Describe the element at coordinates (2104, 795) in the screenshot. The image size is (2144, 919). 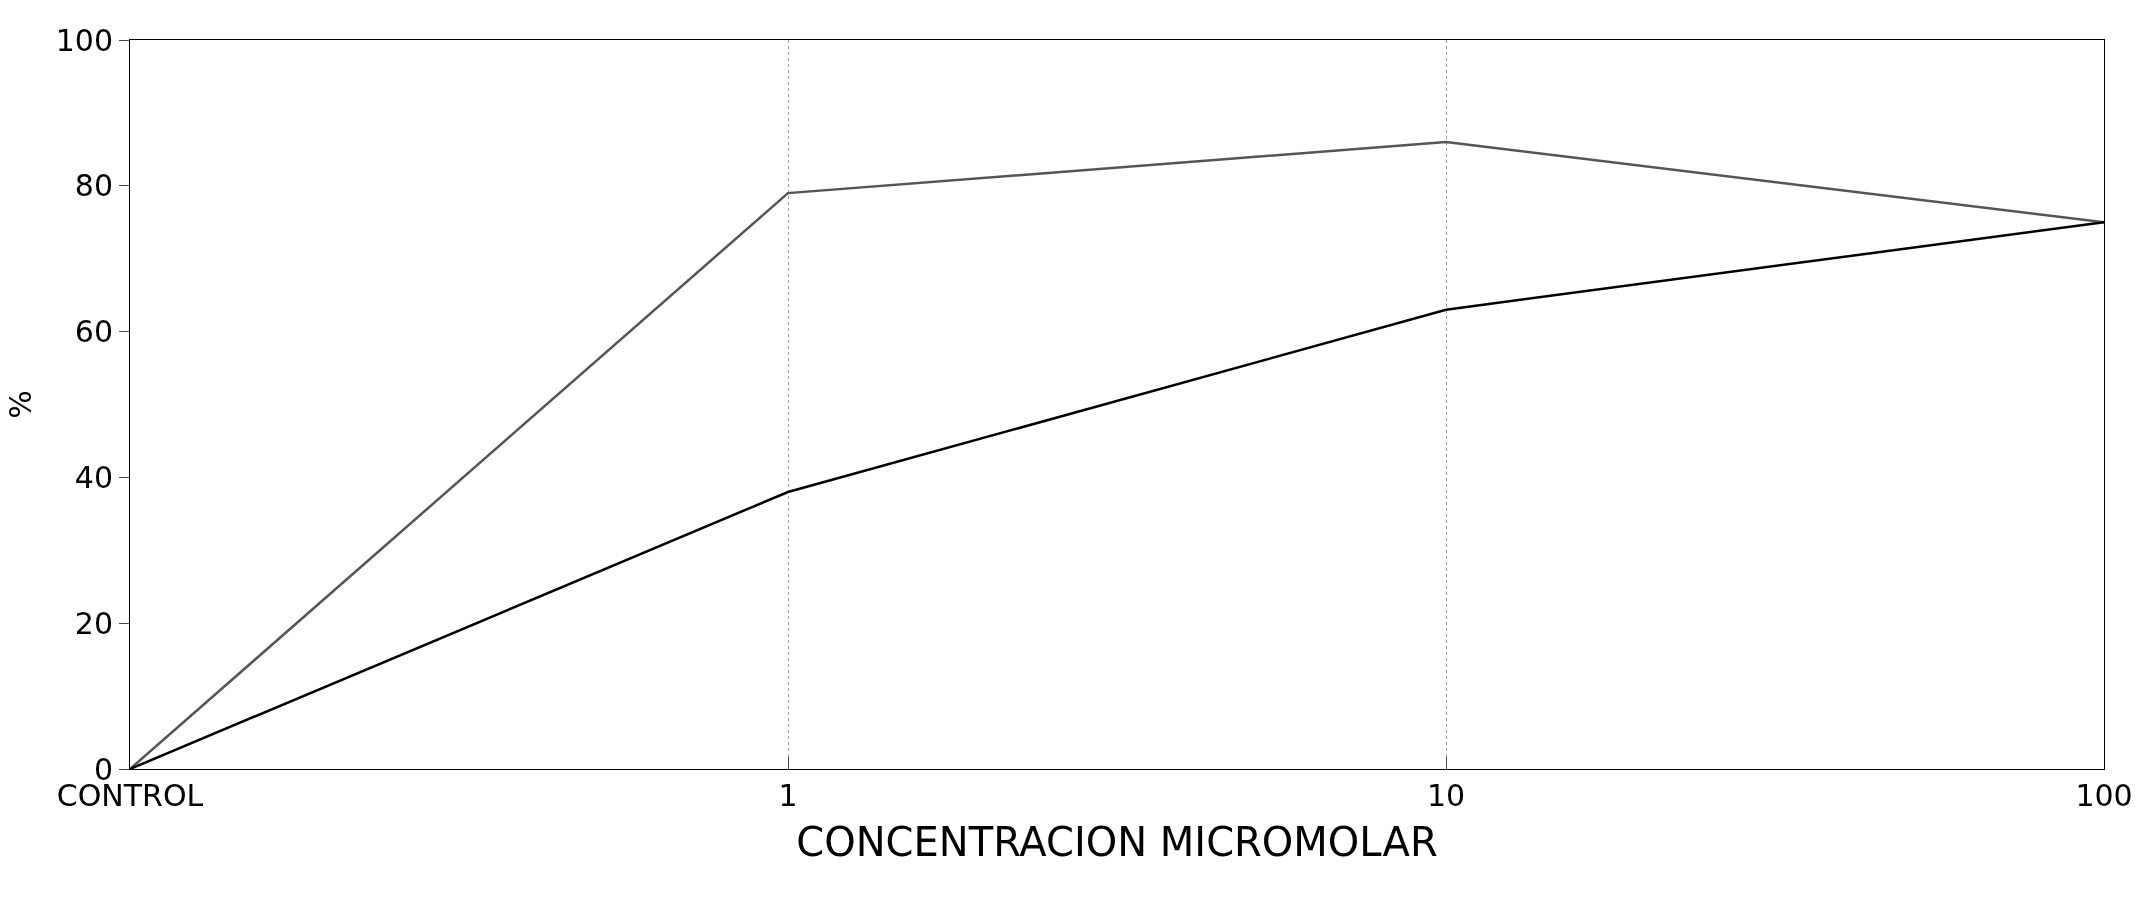
I see `x-tick-label: 100` at that location.